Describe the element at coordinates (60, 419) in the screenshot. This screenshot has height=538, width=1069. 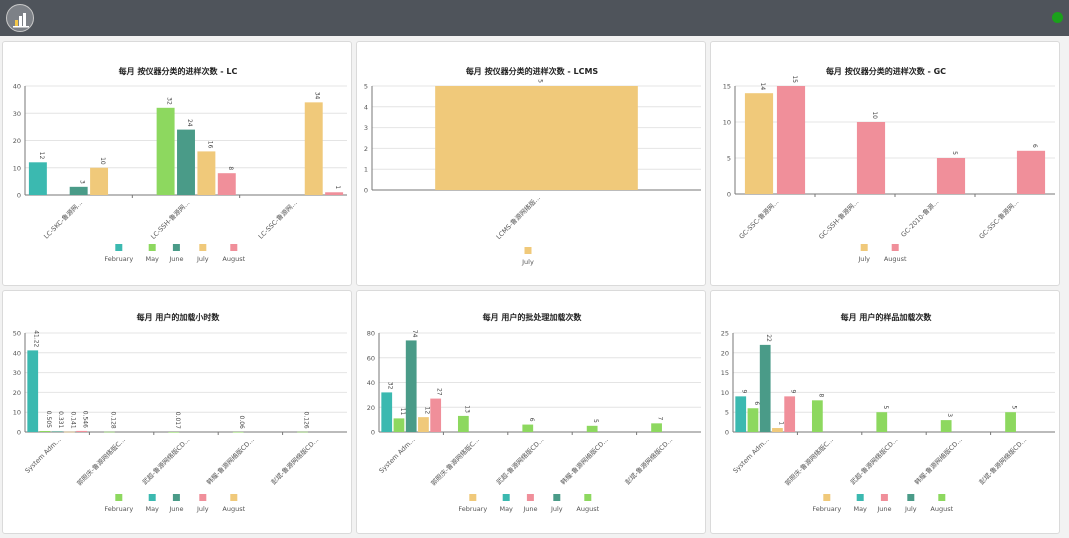
I see `data-label: 0.331` at that location.